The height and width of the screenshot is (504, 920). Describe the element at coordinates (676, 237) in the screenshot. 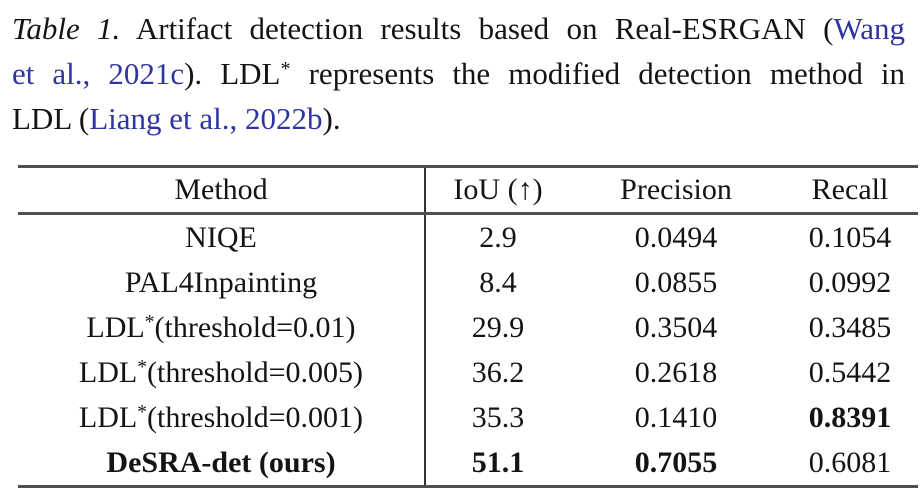

I see `precision-cell: 0.0494` at that location.